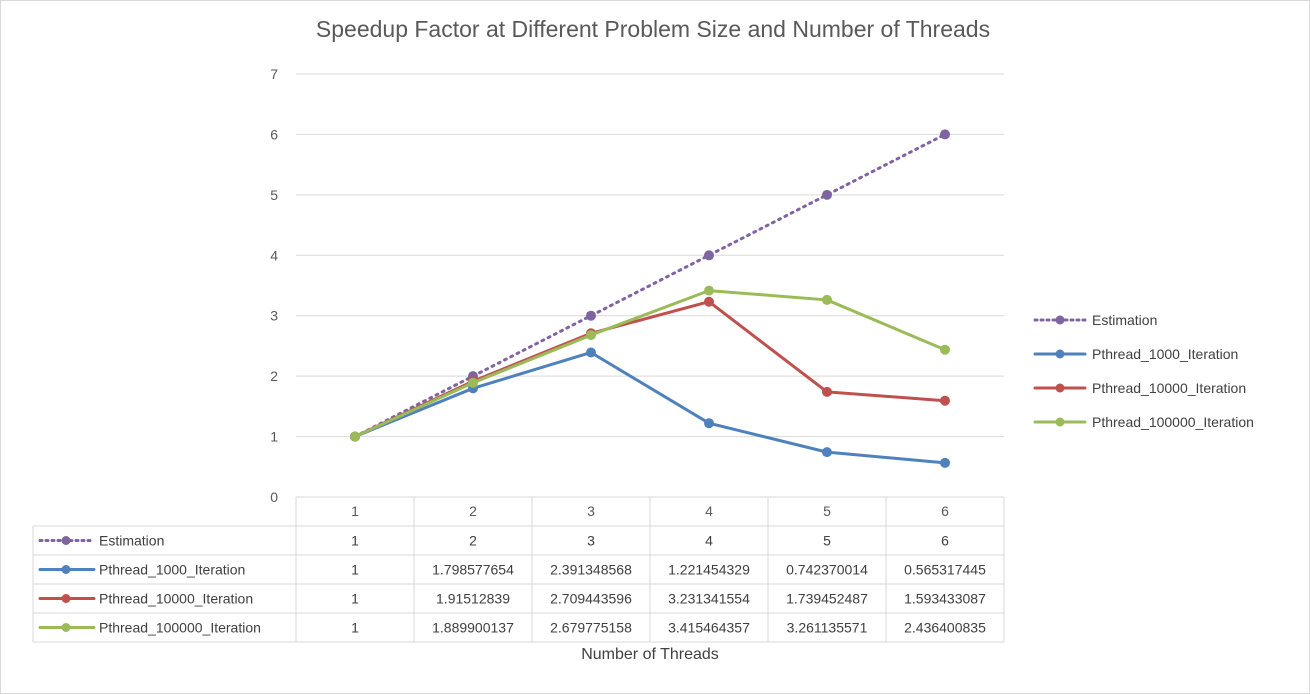  I want to click on legend-marker-Pthread_10000_Iteration, so click(1060, 388).